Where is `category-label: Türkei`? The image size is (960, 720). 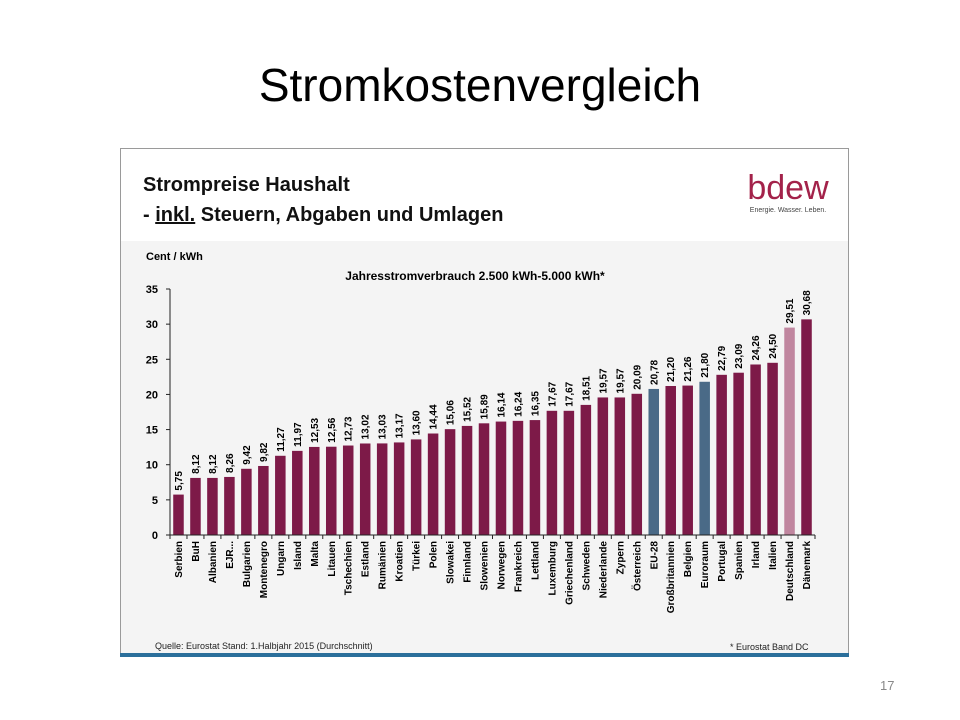
category-label: Türkei is located at coordinates (417, 556).